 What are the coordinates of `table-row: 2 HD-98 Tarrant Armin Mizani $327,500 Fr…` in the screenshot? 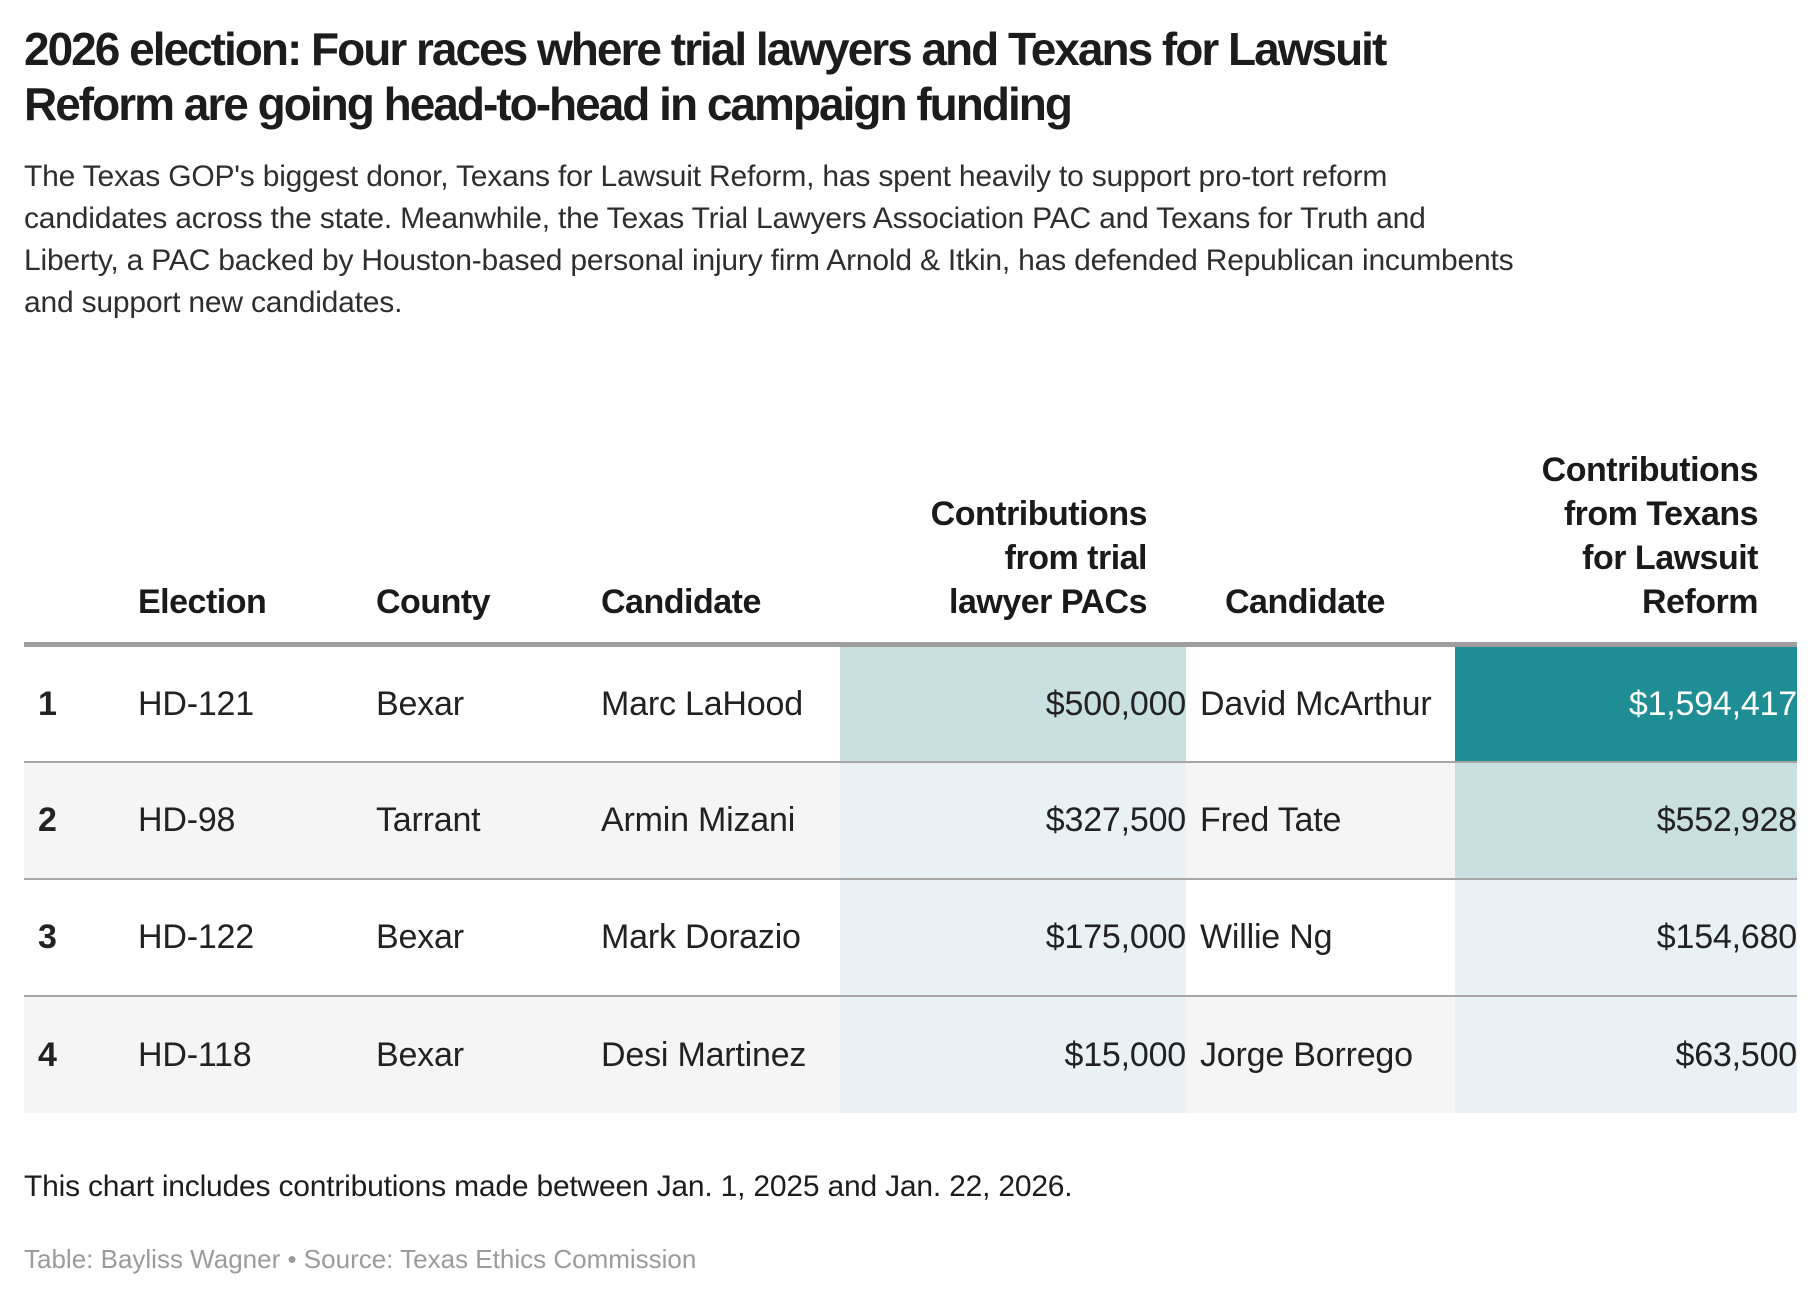 It's located at (910, 819).